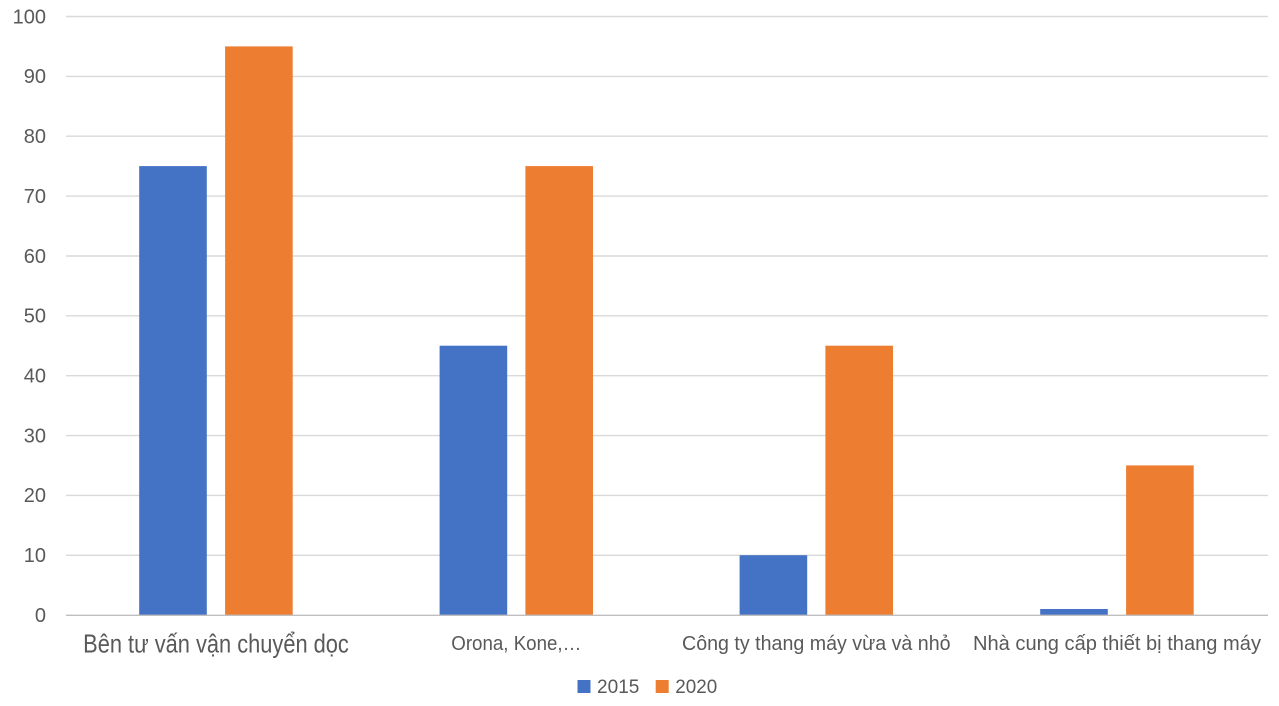 The image size is (1279, 706). What do you see at coordinates (35, 77) in the screenshot?
I see `svg-text: 90` at bounding box center [35, 77].